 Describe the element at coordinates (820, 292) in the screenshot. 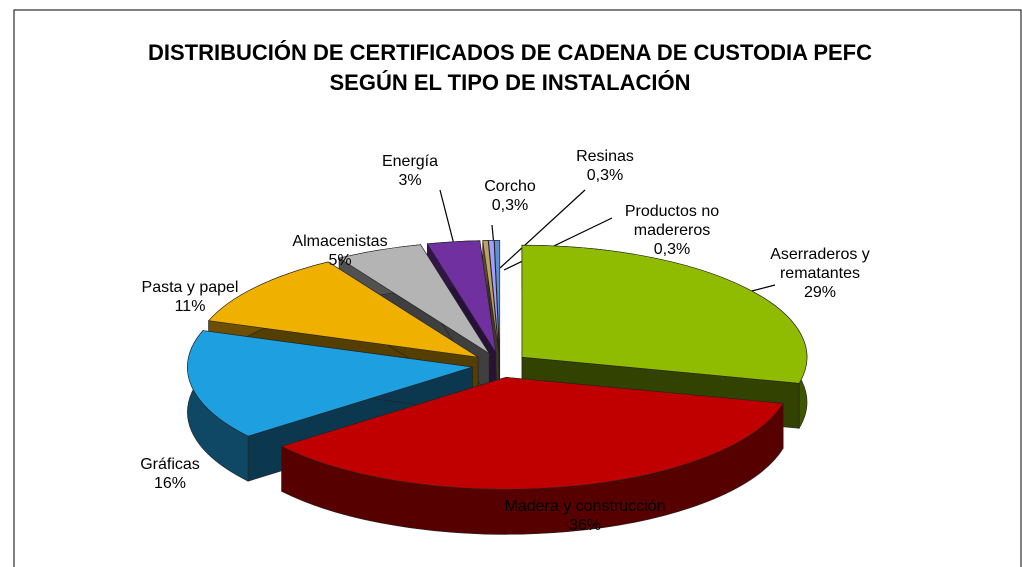

I see `value-label: 29%` at that location.